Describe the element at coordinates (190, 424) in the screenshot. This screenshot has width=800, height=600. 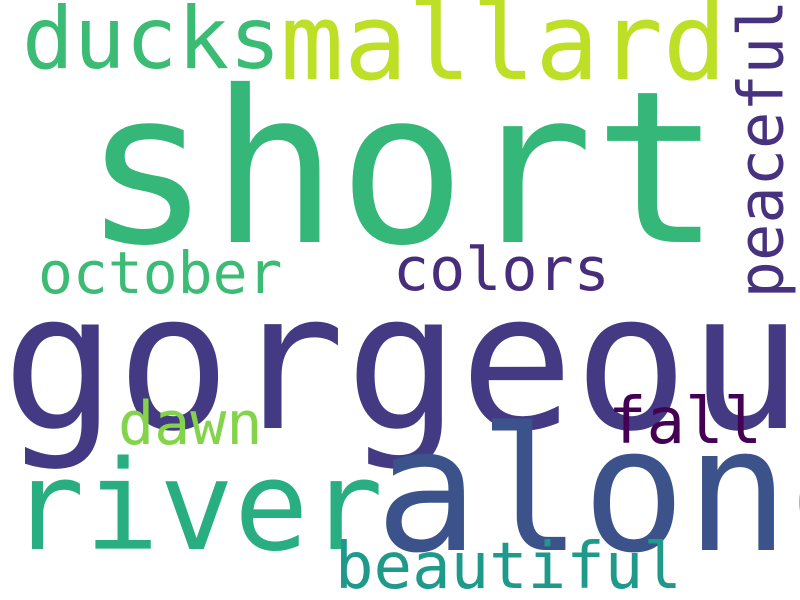
I see `word-dawn: dawn` at that location.